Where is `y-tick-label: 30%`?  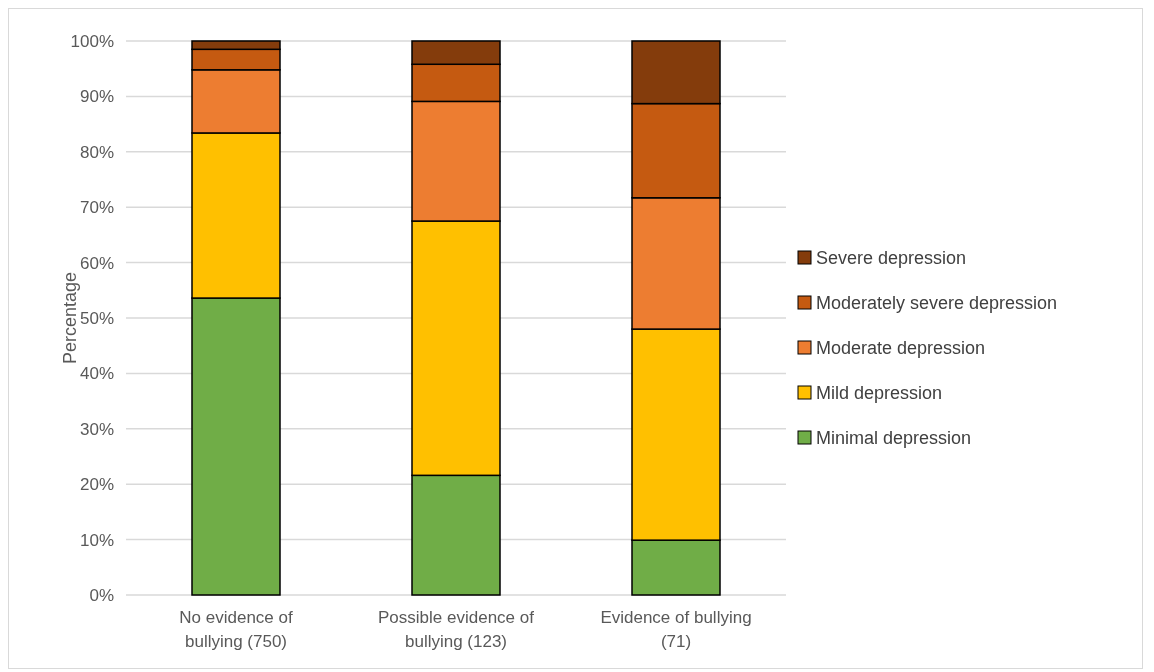
y-tick-label: 30% is located at coordinates (96, 429).